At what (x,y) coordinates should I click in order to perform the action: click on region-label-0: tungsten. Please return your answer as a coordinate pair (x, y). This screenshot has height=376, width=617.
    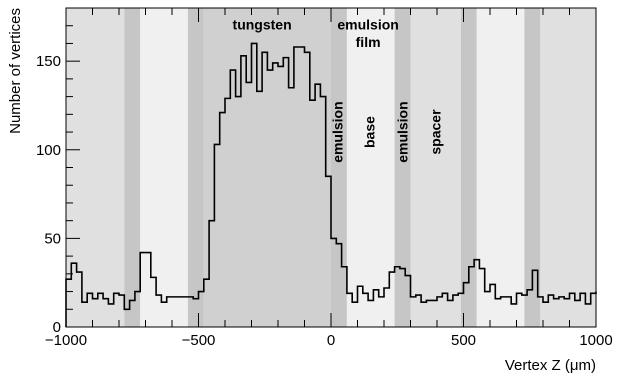
    Looking at the image, I should click on (262, 24).